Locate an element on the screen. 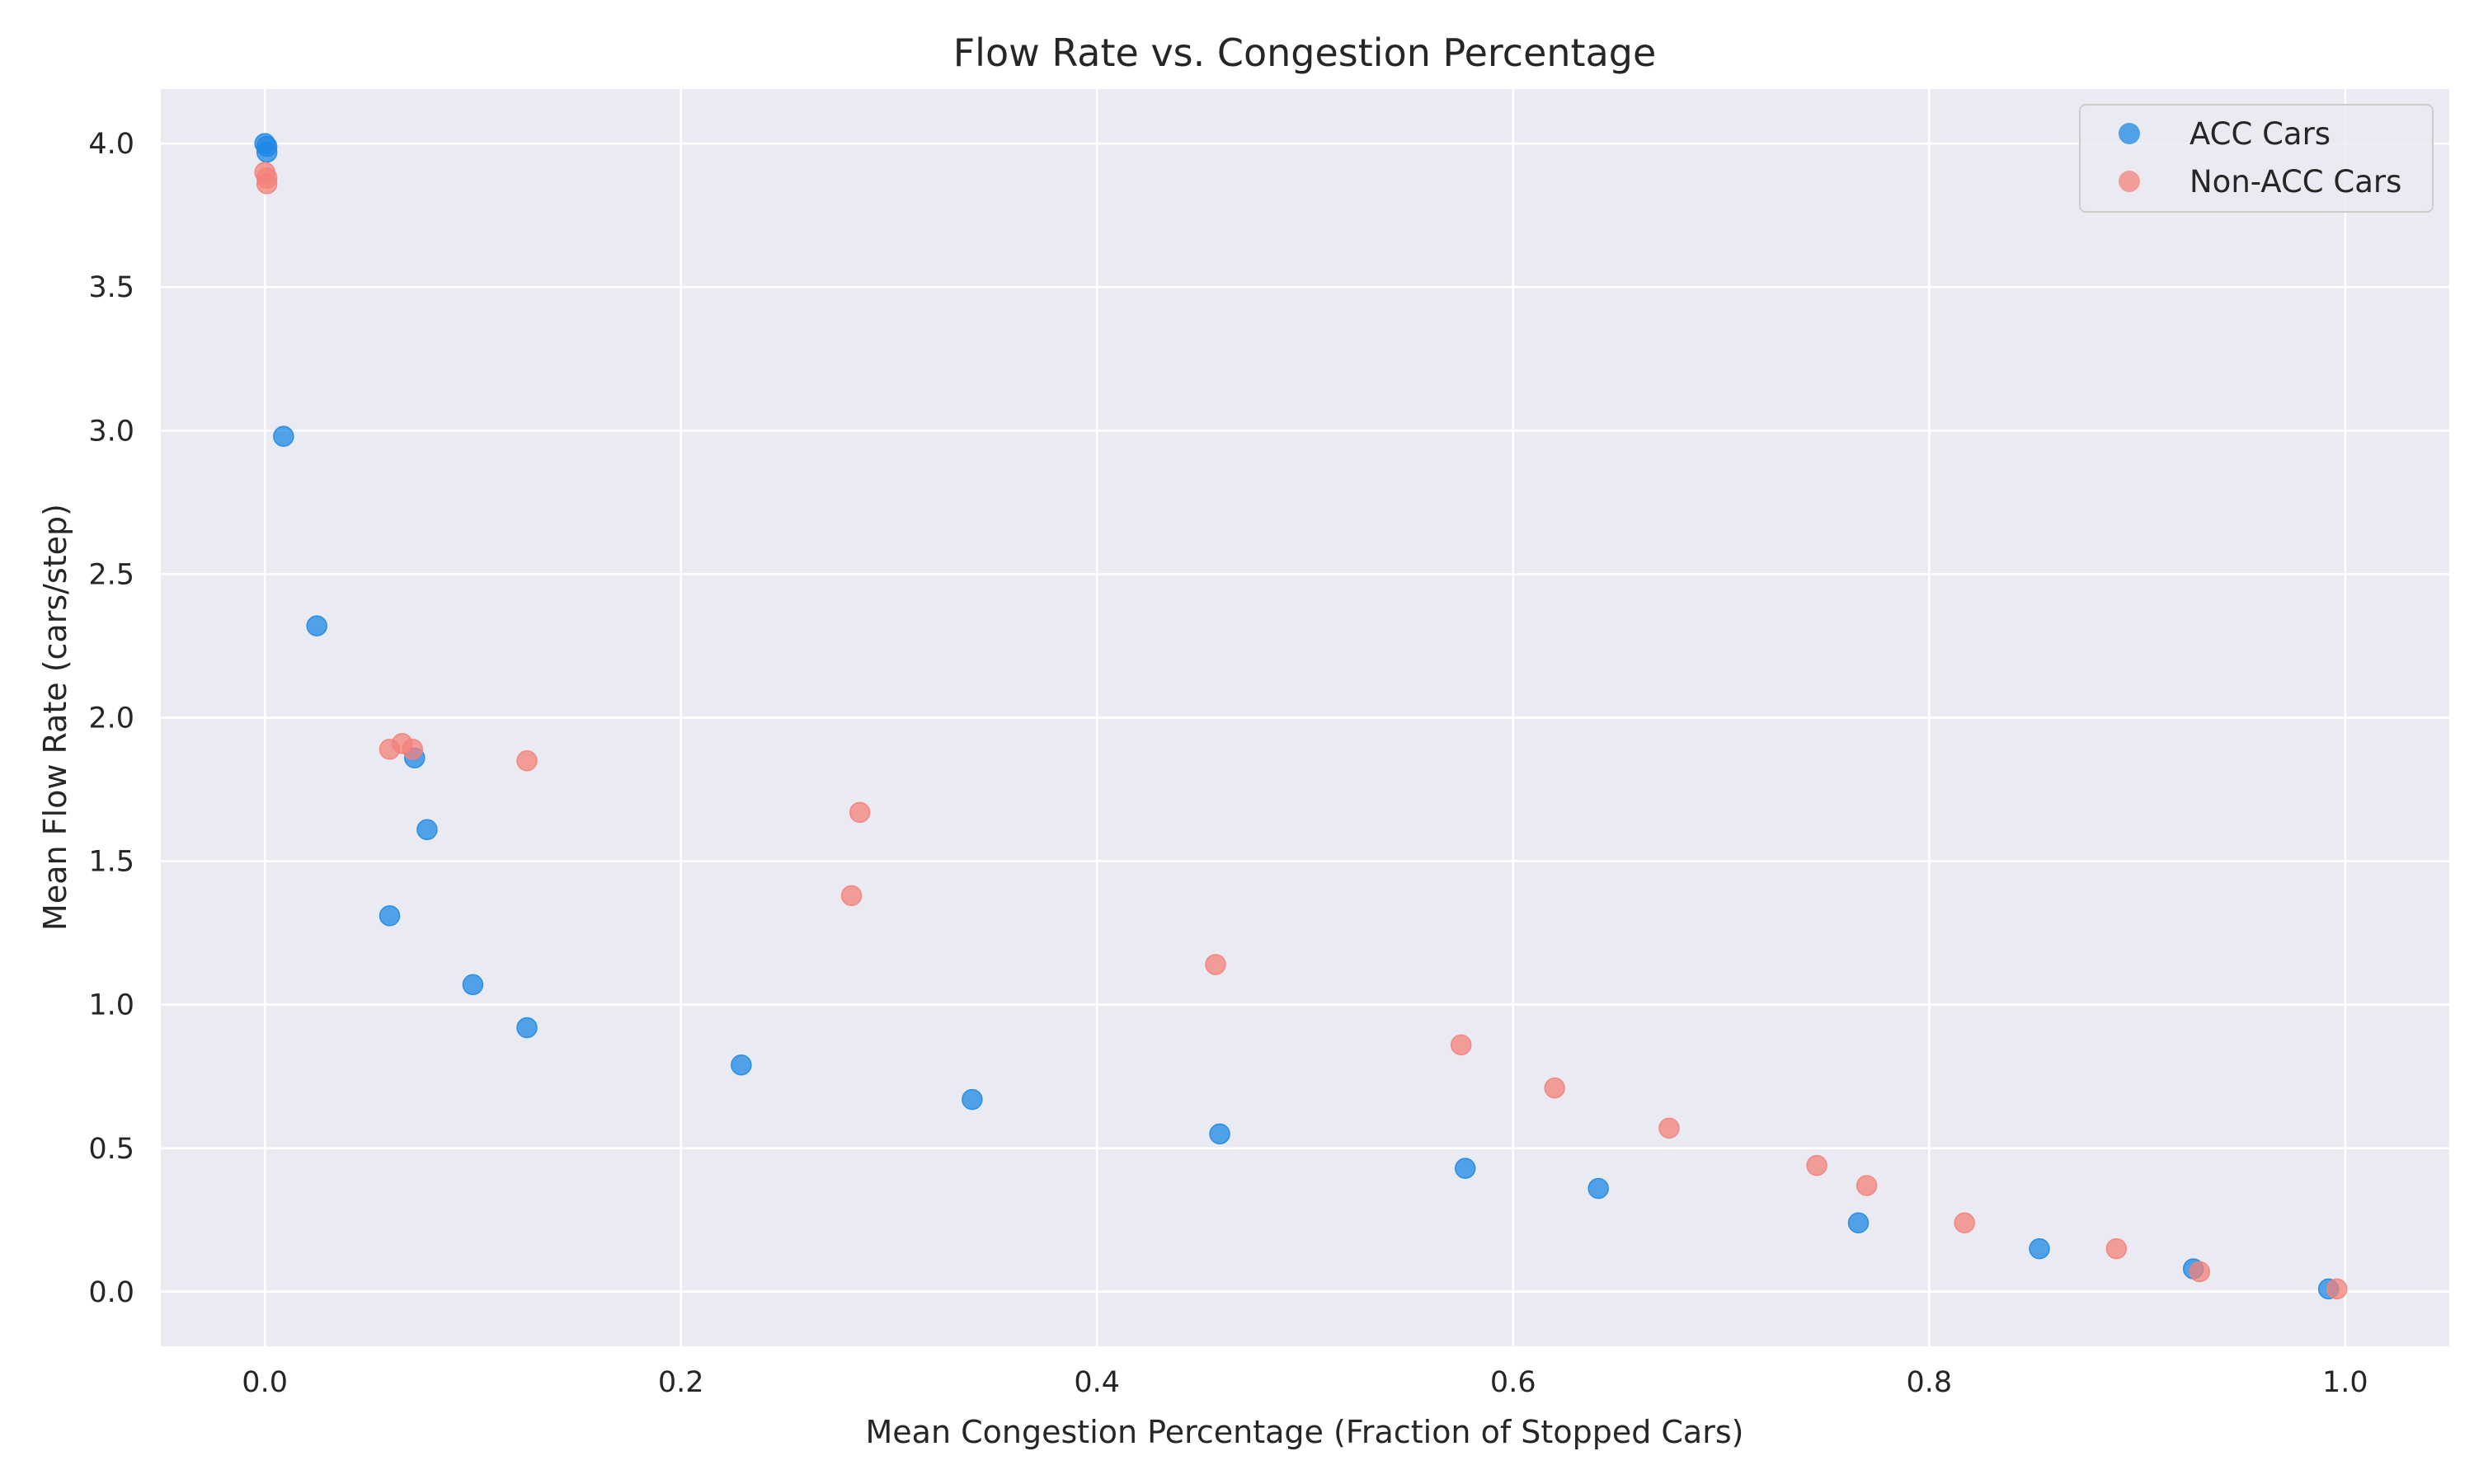 This screenshot has width=2474, height=1484. legend: ACC Cars Non-ACC Cars is located at coordinates (2256, 158).